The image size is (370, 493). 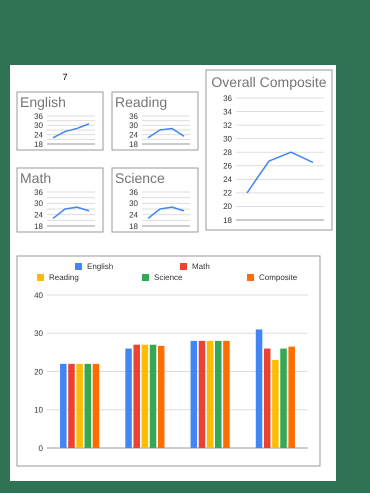 I want to click on text: 7, so click(x=65, y=77).